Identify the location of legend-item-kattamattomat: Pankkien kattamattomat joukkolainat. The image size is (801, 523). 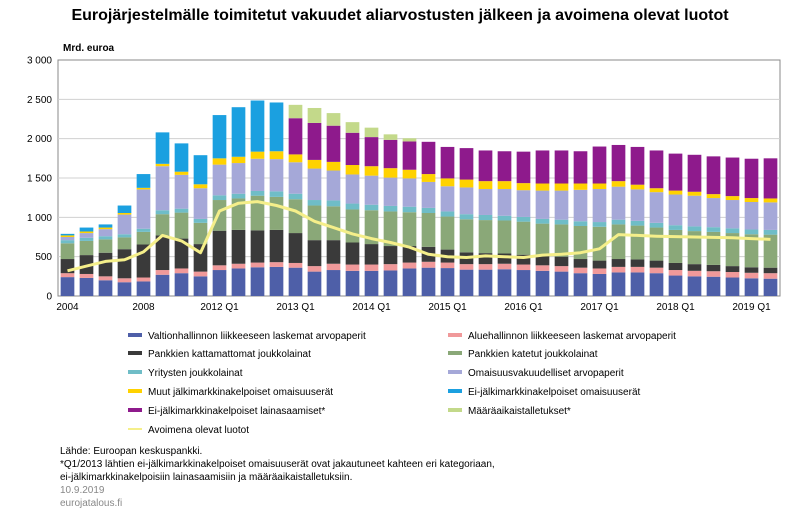
(219, 355).